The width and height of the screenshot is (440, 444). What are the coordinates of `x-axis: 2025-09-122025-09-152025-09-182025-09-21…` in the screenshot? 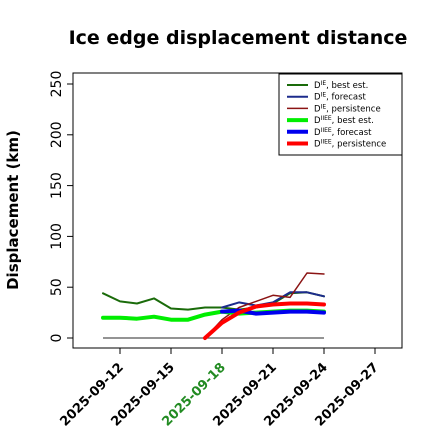 It's located at (219, 389).